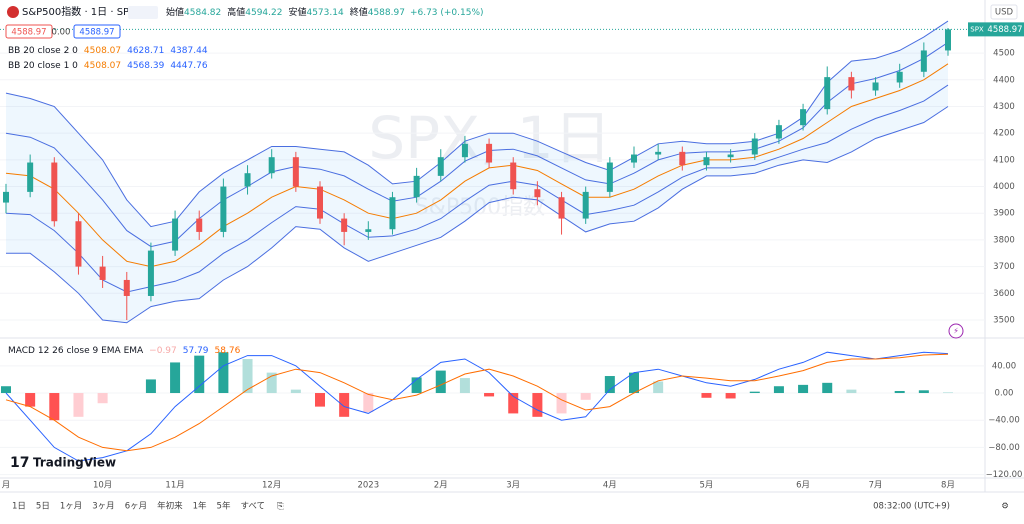 The height and width of the screenshot is (524, 1024). Describe the element at coordinates (1004, 320) in the screenshot. I see `y-tick-label: 3500` at that location.